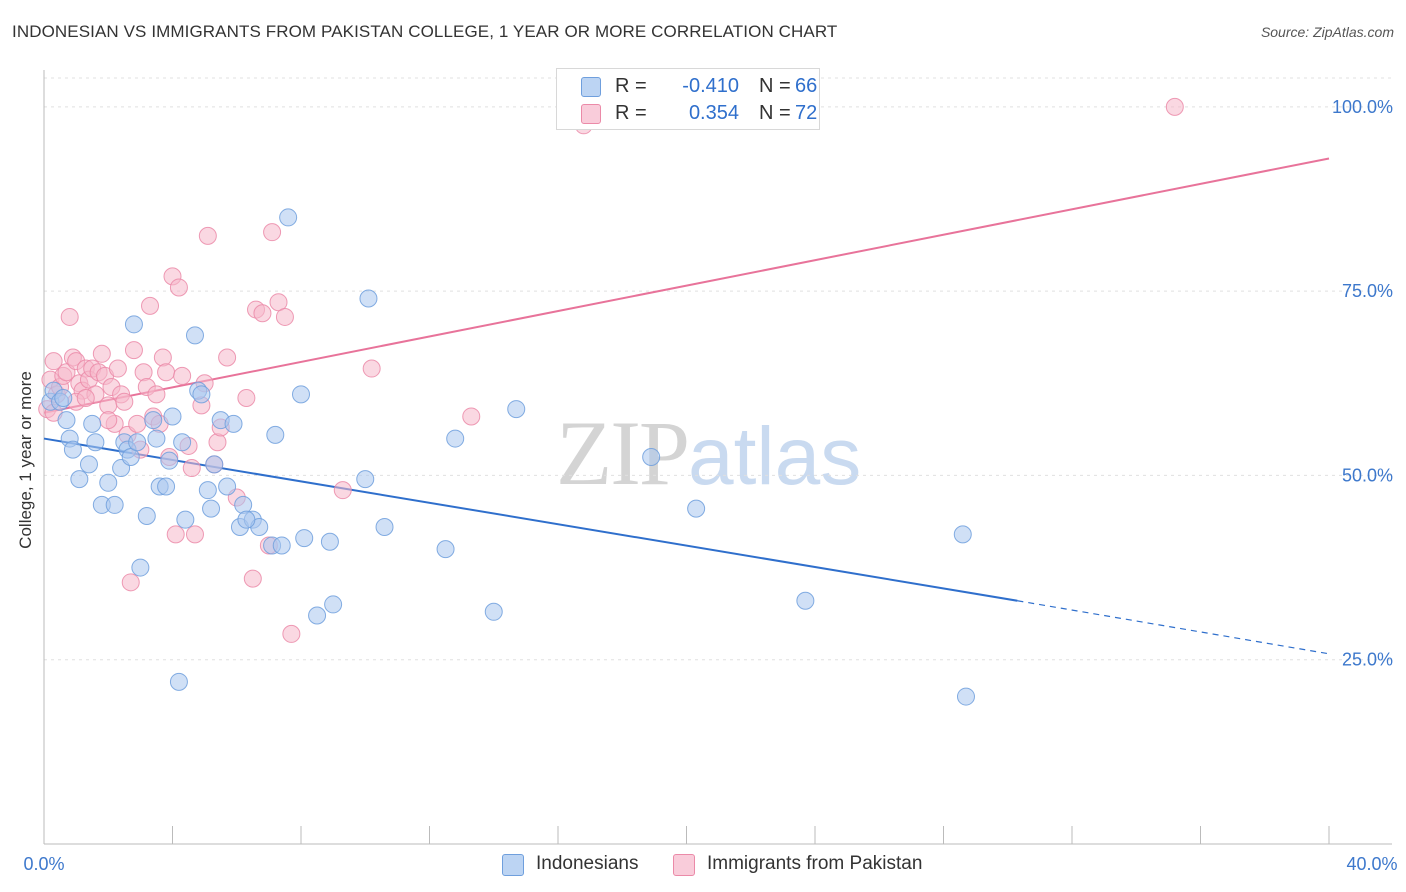 The height and width of the screenshot is (892, 1406). I want to click on watermark: ZIPatlas, so click(708, 453).